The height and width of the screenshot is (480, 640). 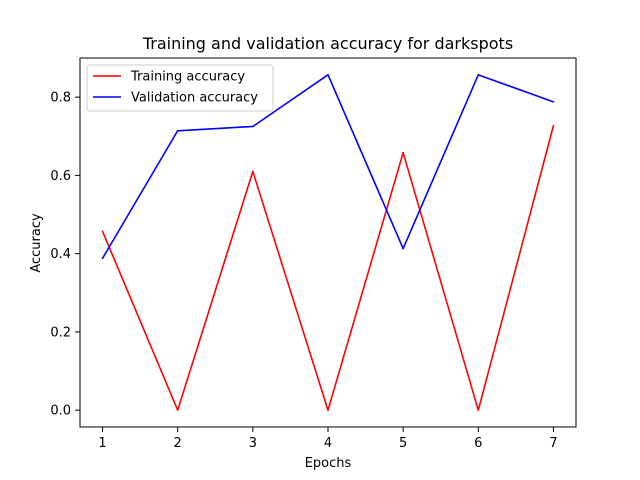 I want to click on y-axis-label: Accuracy, so click(x=36, y=243).